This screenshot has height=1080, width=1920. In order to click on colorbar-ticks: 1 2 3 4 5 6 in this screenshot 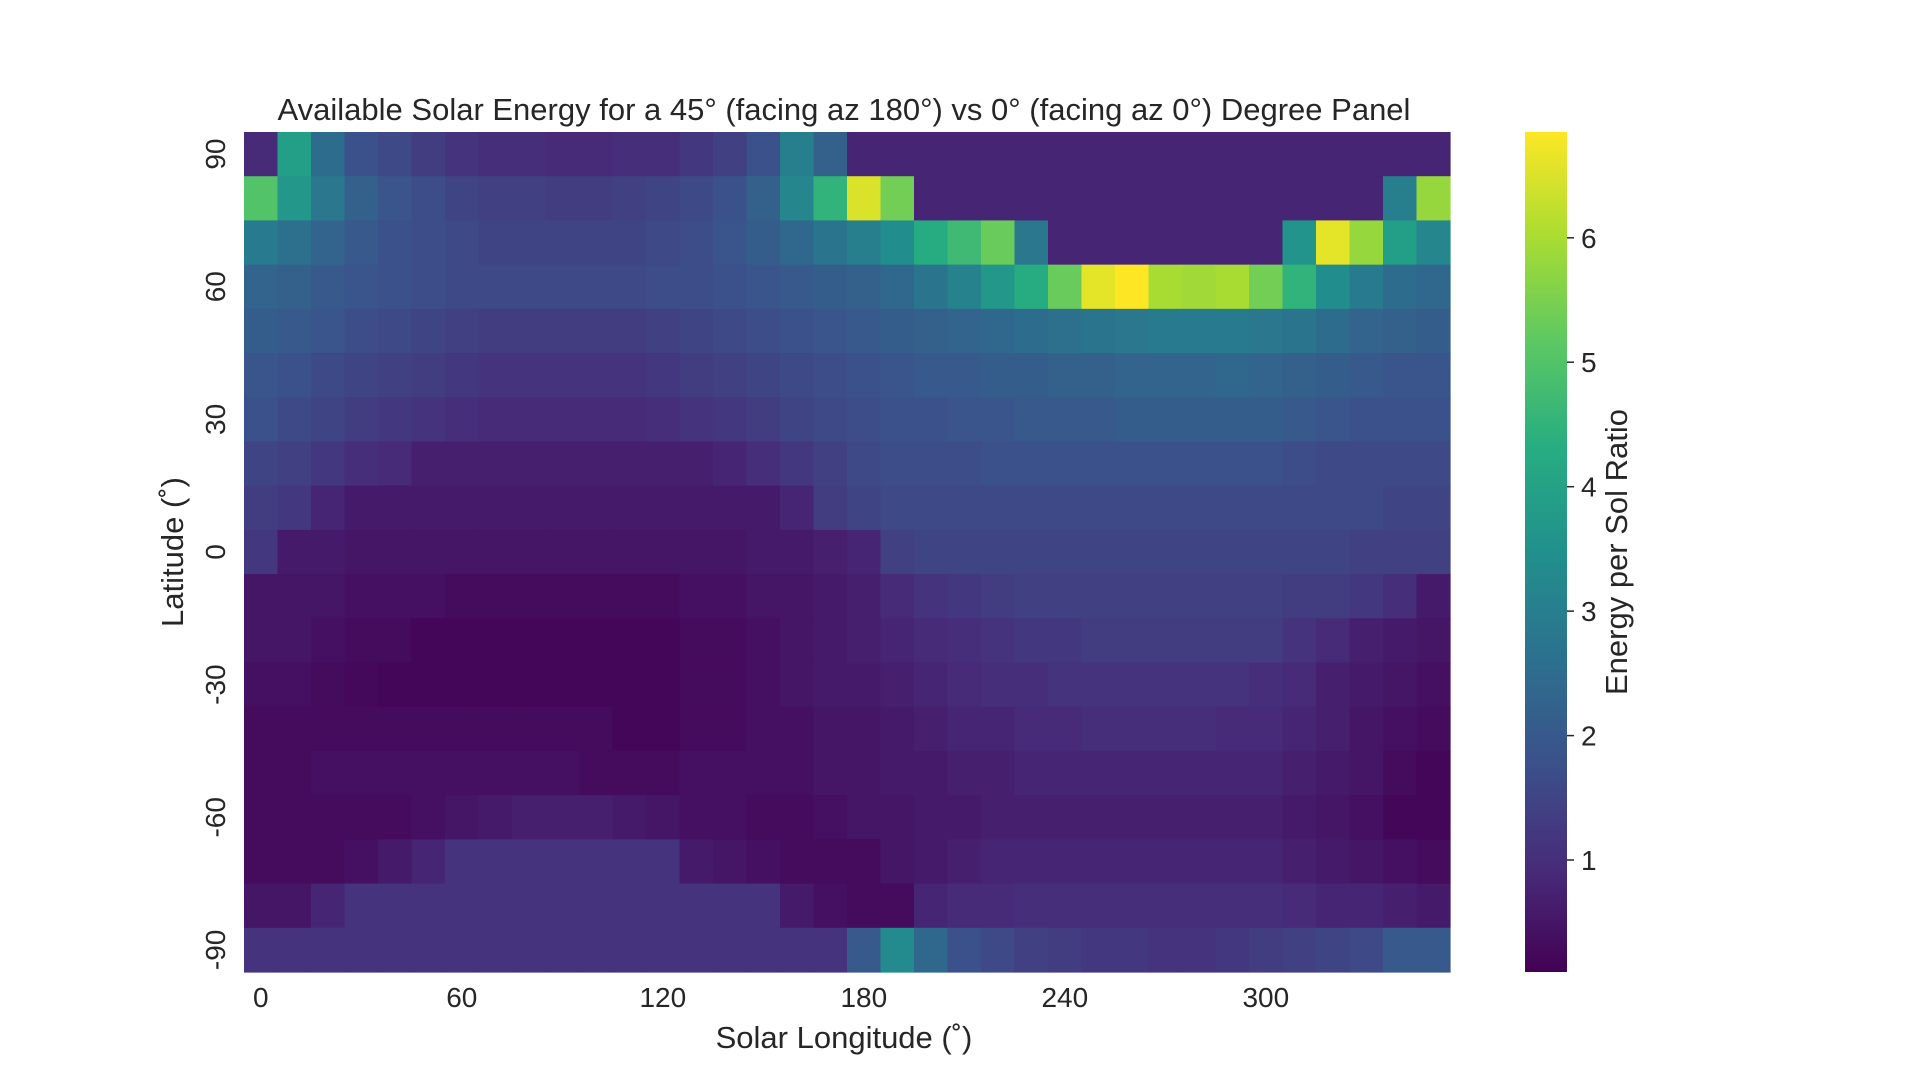, I will do `click(1582, 549)`.